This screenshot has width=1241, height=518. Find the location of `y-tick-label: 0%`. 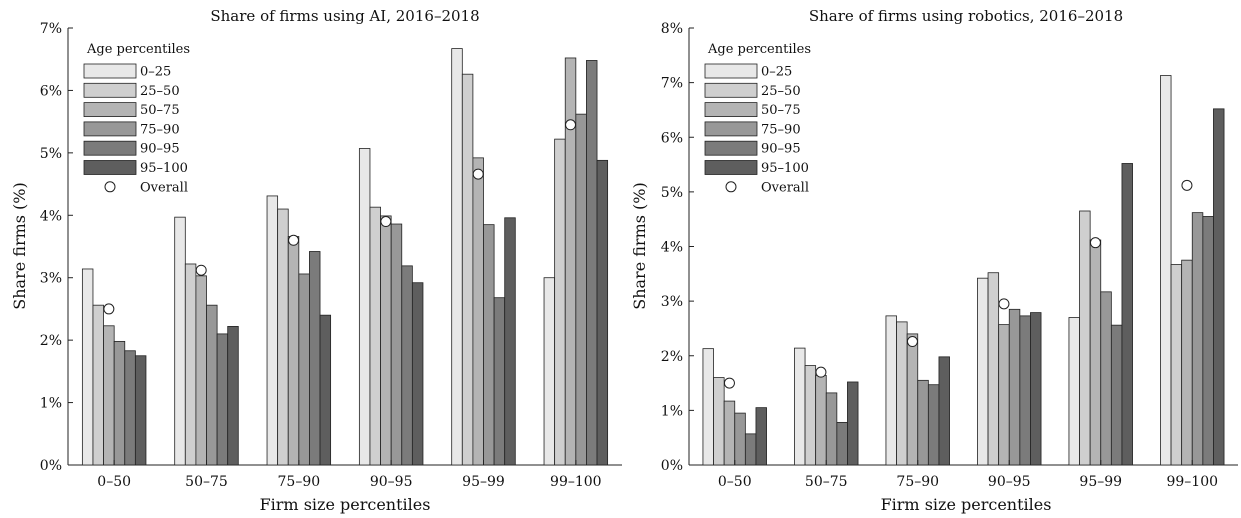

y-tick-label: 0% is located at coordinates (672, 466).